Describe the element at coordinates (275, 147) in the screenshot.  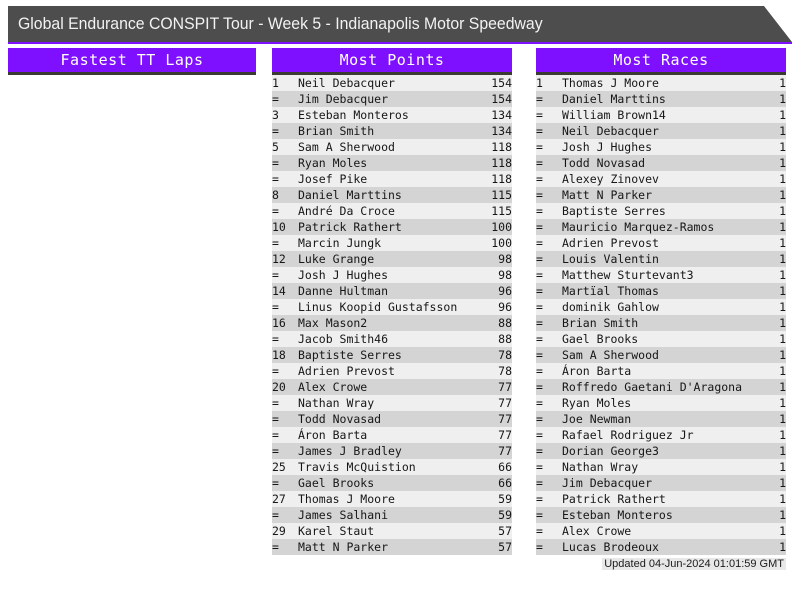
I see `row-position: 5` at that location.